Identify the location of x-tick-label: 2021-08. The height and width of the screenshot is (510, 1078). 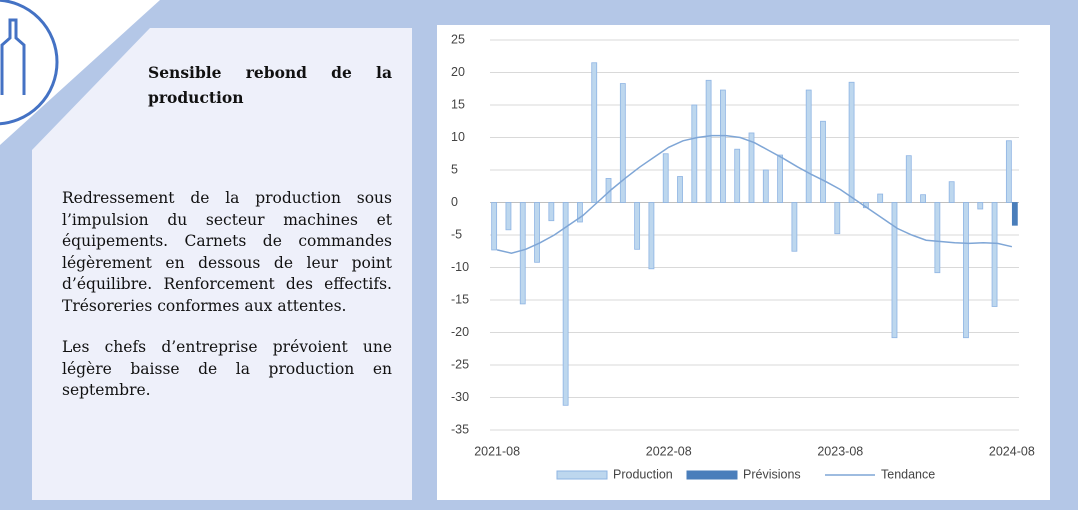
(497, 451).